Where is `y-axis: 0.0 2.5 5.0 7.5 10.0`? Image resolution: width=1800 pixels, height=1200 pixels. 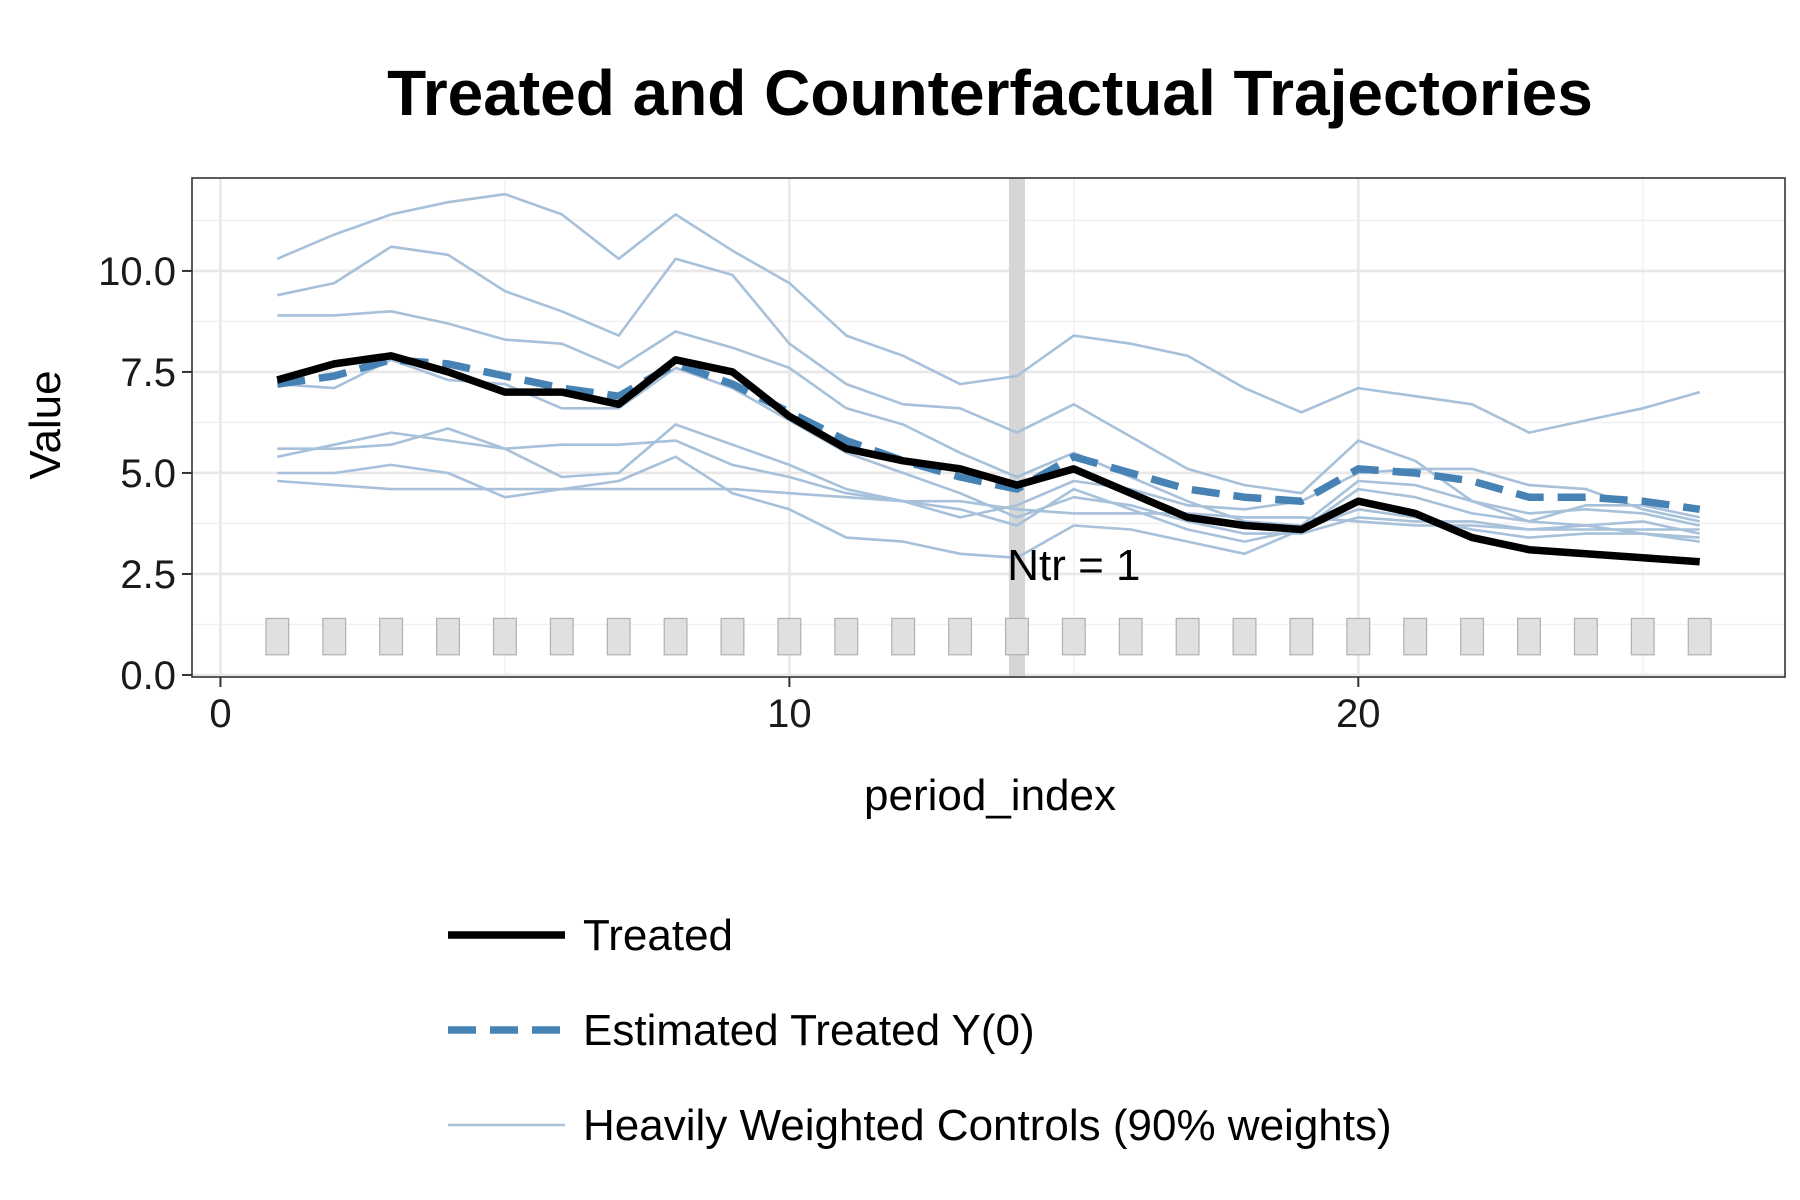 y-axis: 0.0 2.5 5.0 7.5 10.0 is located at coordinates (145, 474).